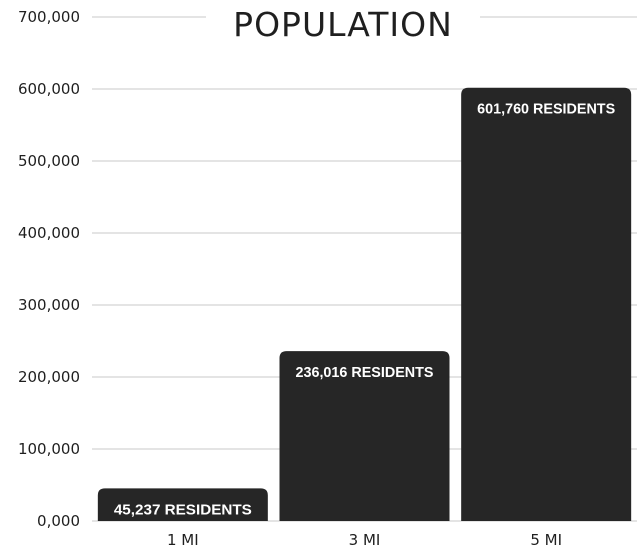 Image resolution: width=637 pixels, height=552 pixels. I want to click on chart-title: POPULATION, so click(343, 24).